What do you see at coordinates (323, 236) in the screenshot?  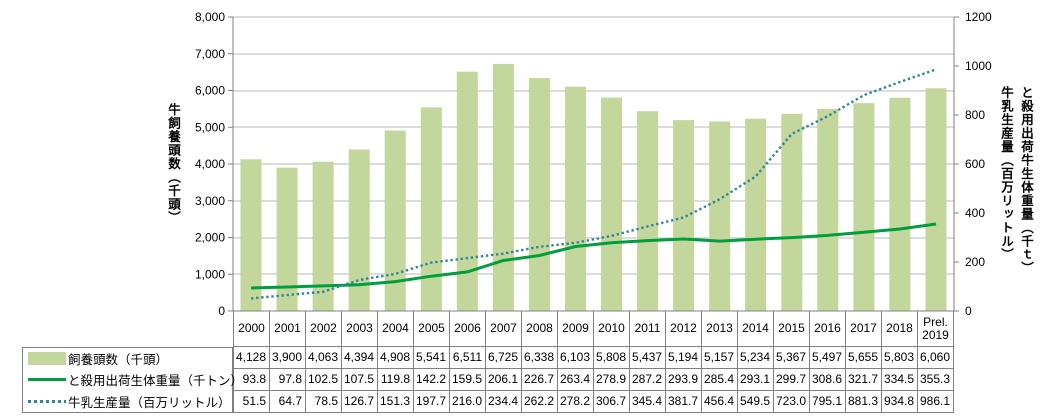 I see `bar-2002` at bounding box center [323, 236].